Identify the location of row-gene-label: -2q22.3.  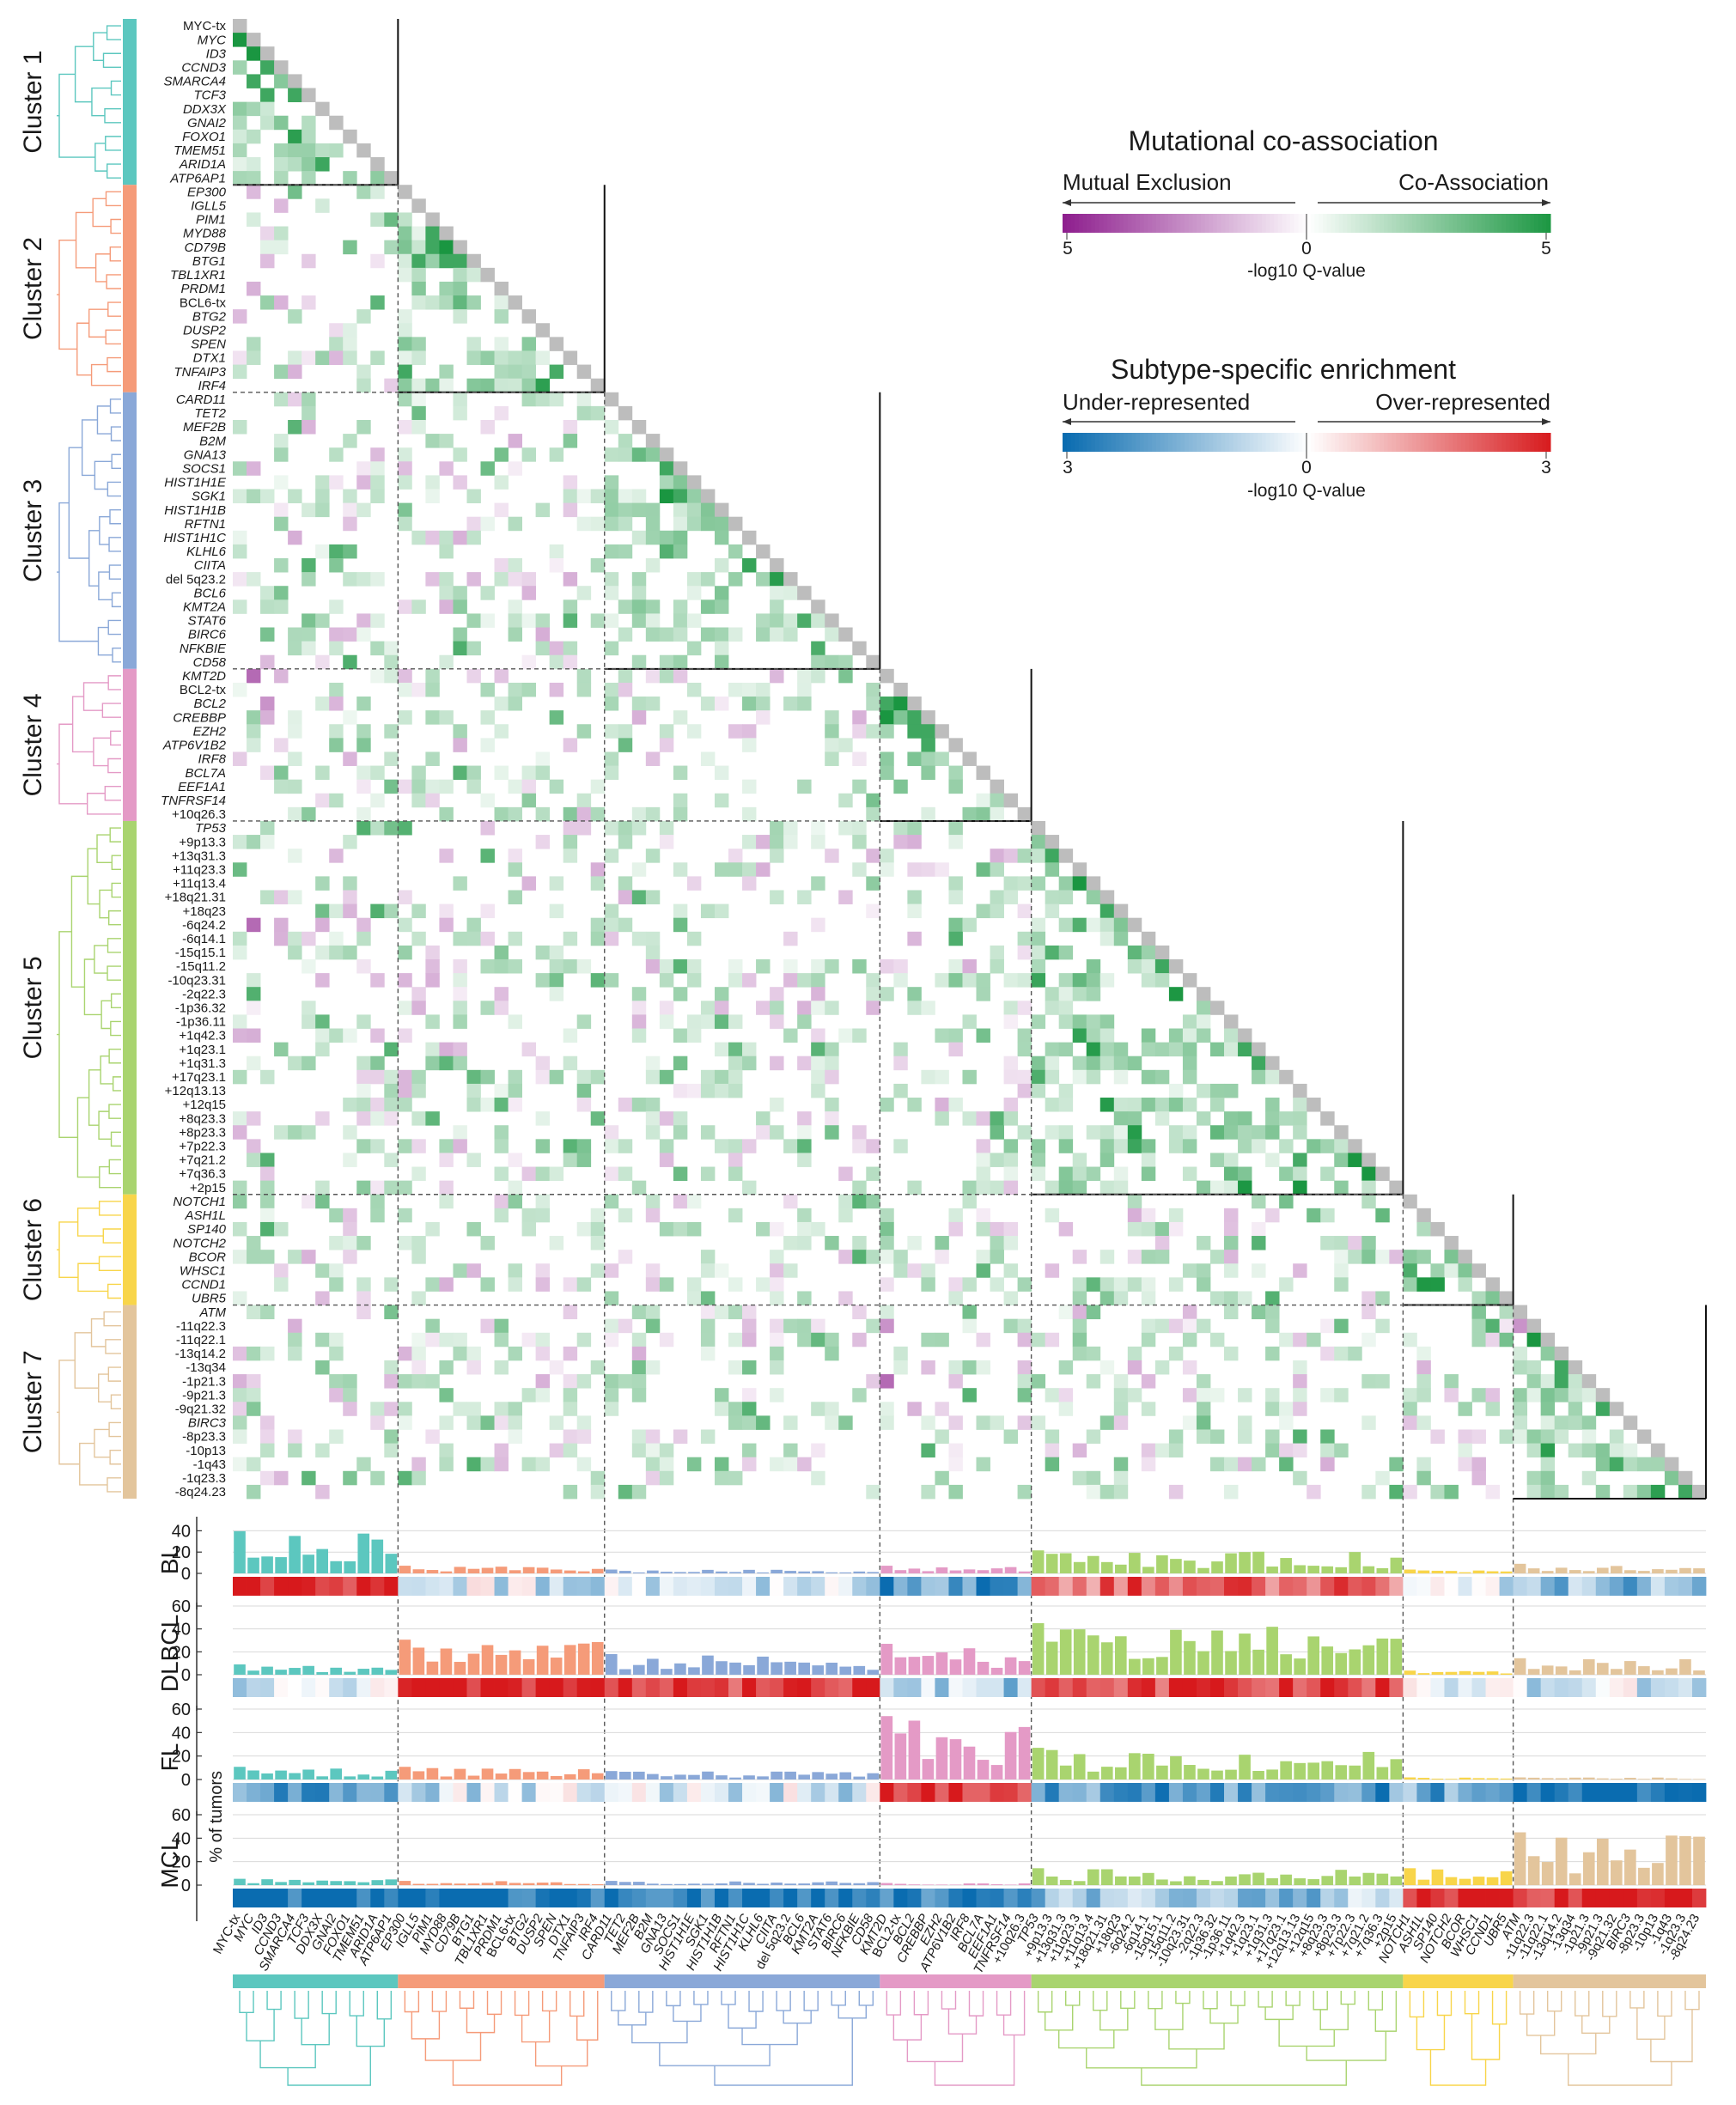
(204, 994).